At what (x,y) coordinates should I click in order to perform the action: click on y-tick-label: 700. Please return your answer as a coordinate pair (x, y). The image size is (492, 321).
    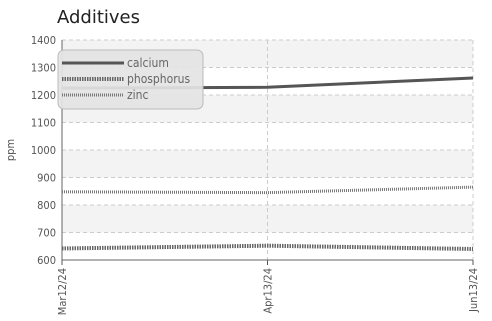
    Looking at the image, I should click on (46, 233).